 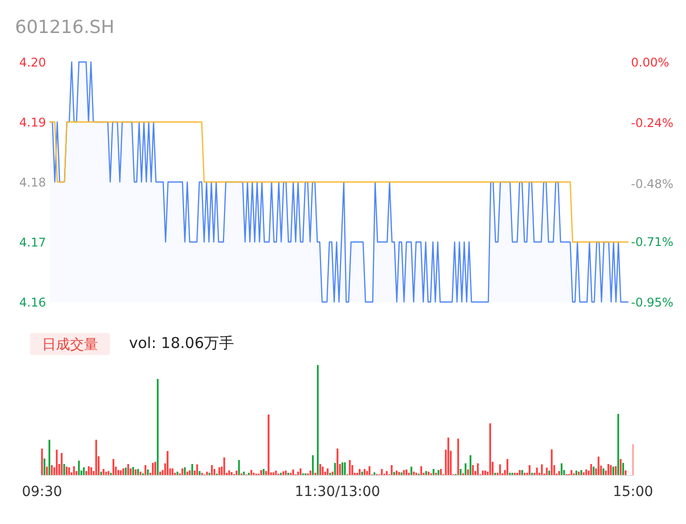 I want to click on y-tick-label: 4.17, so click(x=32, y=243).